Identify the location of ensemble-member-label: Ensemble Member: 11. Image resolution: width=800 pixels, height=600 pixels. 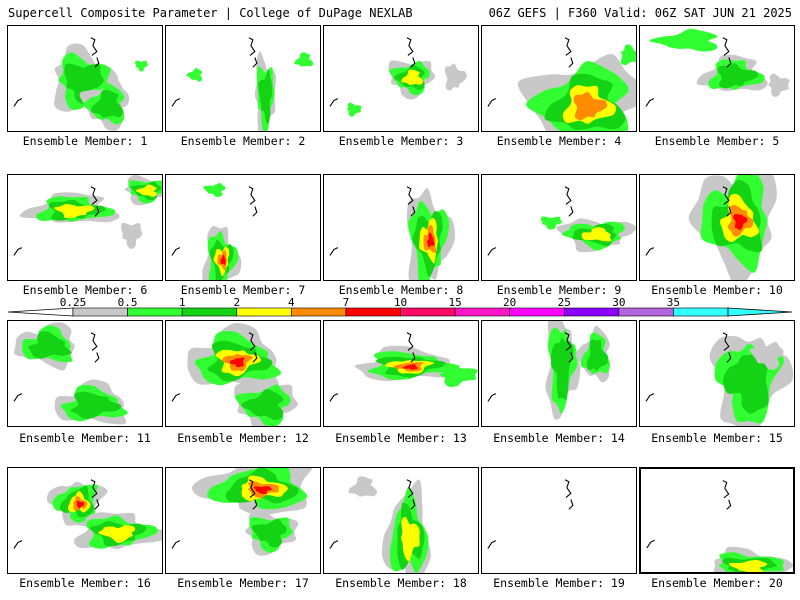
(85, 438).